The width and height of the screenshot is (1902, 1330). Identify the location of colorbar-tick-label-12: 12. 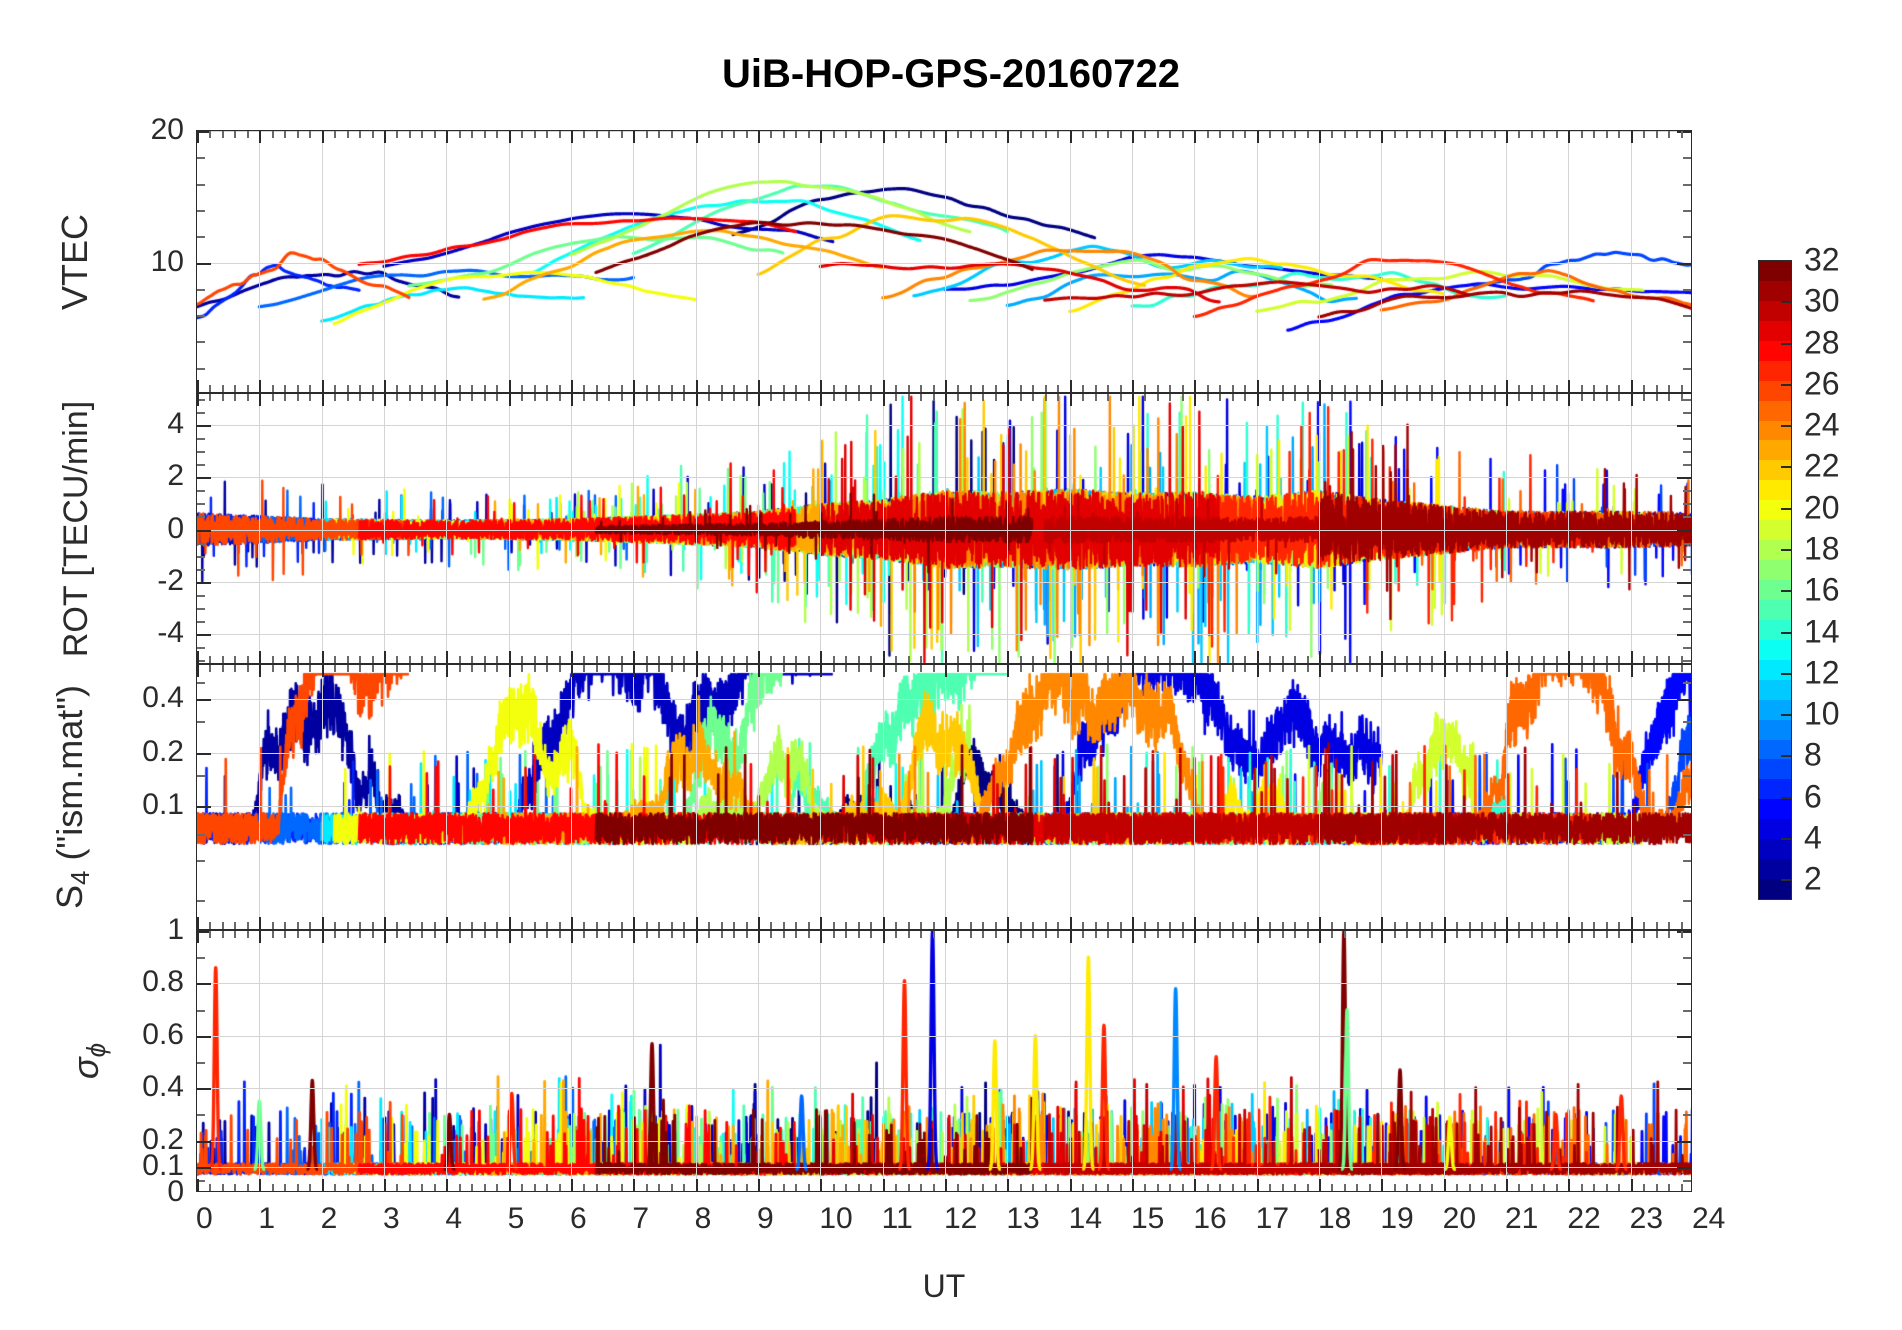
(1822, 672).